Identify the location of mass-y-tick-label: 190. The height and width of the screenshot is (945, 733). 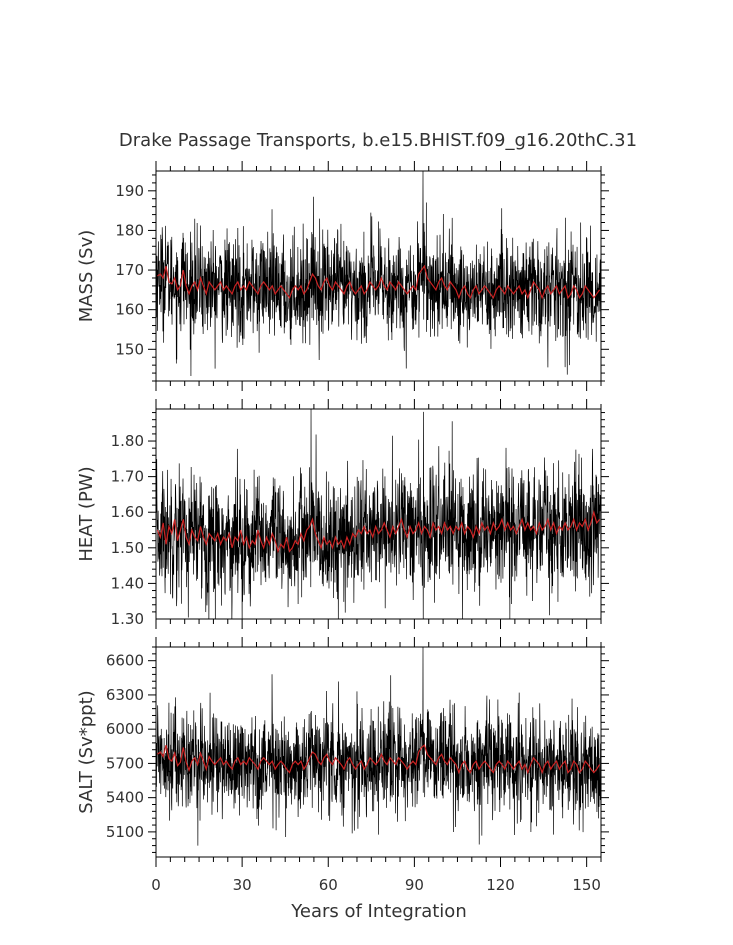
(129, 191).